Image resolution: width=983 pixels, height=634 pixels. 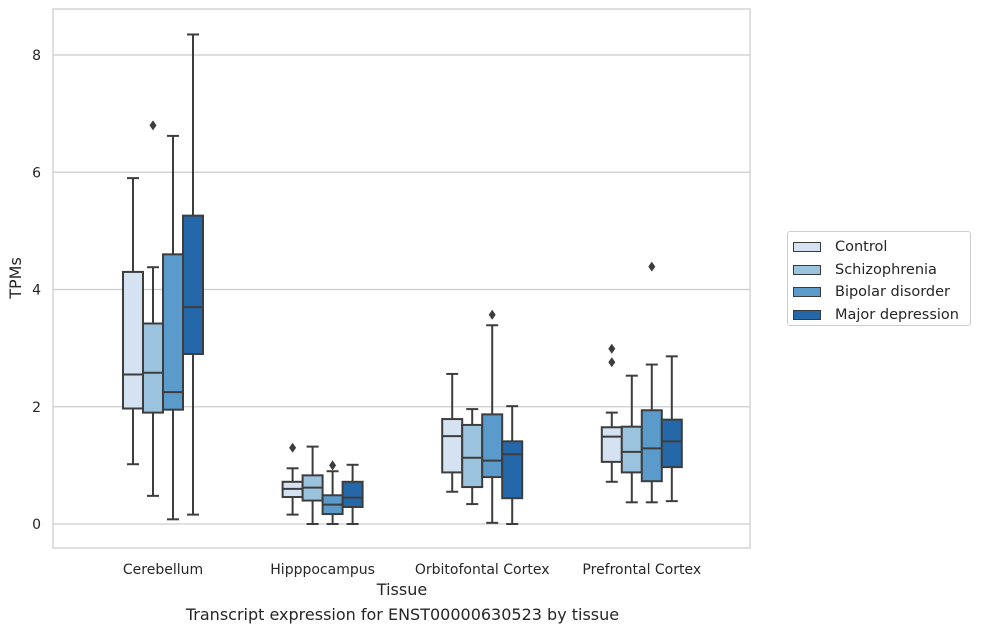 I want to click on legend-label: Major depression, so click(x=897, y=314).